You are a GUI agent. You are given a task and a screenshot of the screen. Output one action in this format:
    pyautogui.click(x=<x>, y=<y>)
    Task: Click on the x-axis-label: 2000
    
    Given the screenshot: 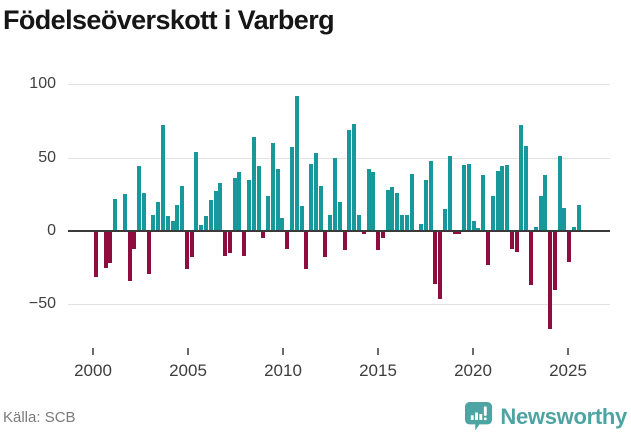 What is the action you would take?
    pyautogui.click(x=93, y=370)
    